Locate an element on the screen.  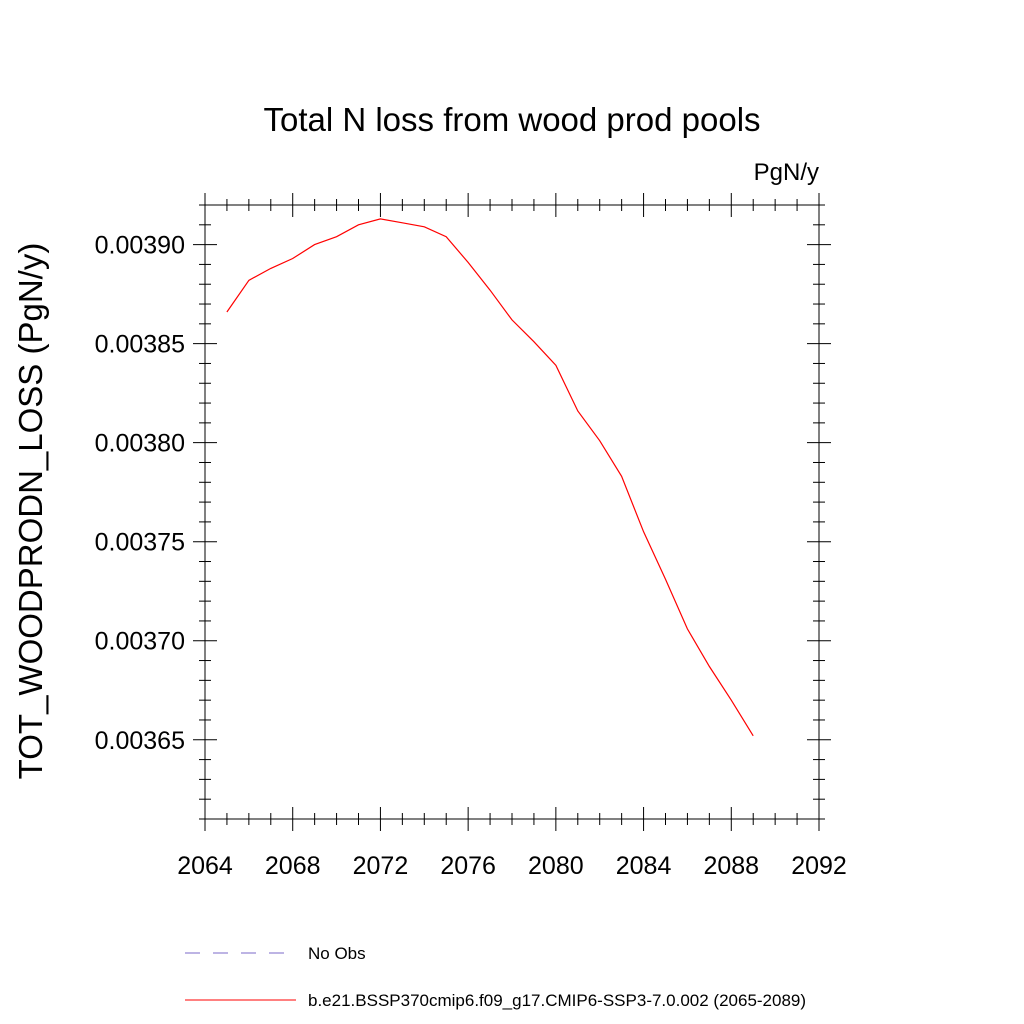
y-tick-label: 0.00375 is located at coordinates (140, 543).